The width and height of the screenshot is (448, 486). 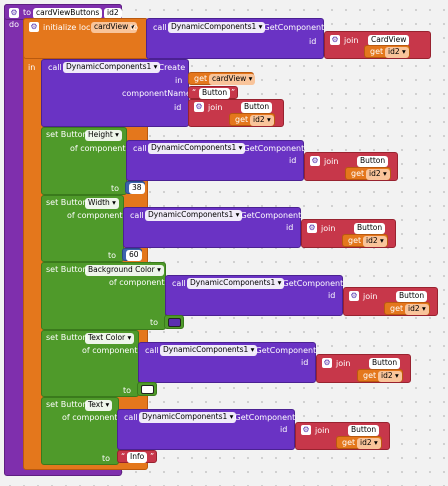 I want to click on create-in-label: in, so click(x=179, y=80).